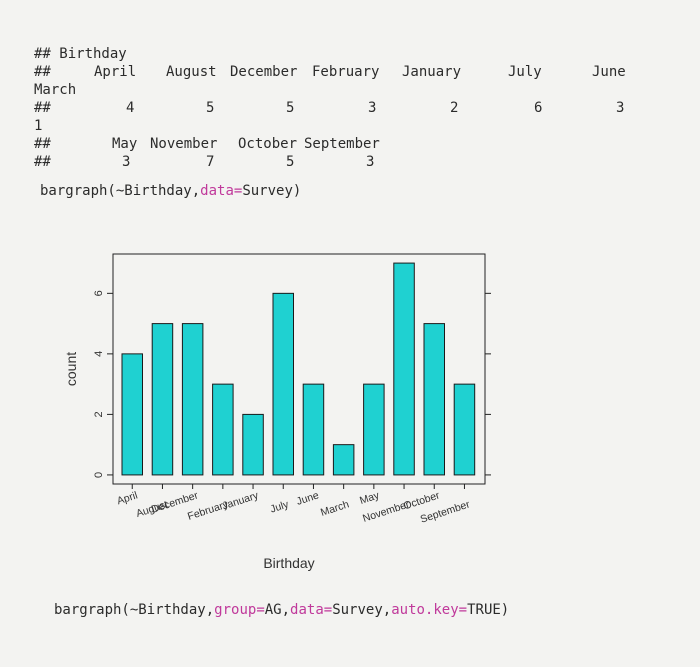  I want to click on console-header: ## Birthday, so click(80, 54).